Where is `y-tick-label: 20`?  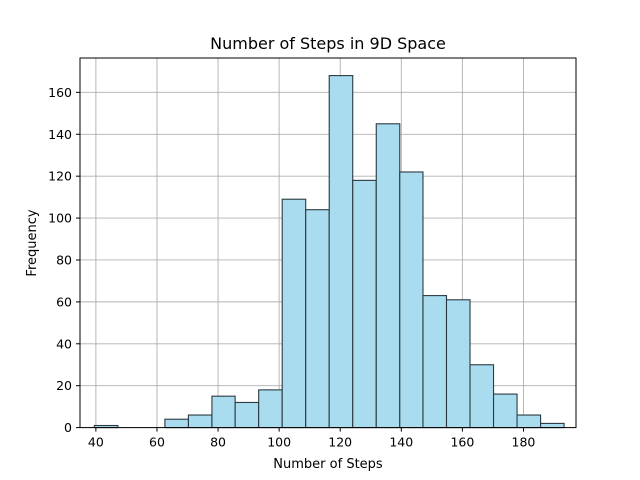
y-tick-label: 20 is located at coordinates (64, 385).